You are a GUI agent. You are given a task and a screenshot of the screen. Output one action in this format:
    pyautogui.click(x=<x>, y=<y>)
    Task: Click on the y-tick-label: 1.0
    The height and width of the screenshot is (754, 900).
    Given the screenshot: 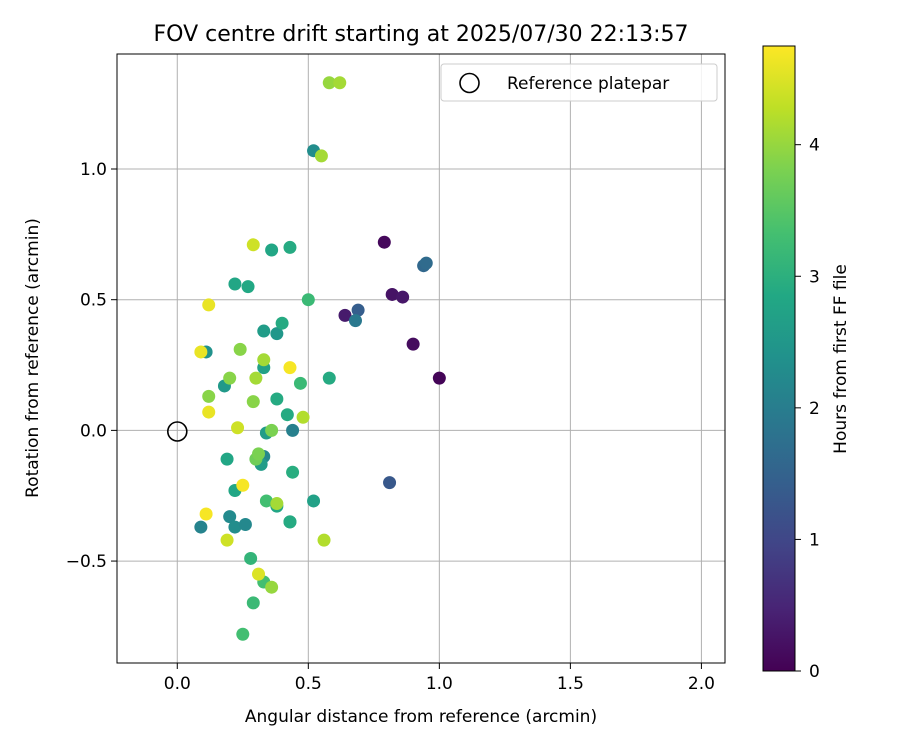 What is the action you would take?
    pyautogui.click(x=93, y=170)
    